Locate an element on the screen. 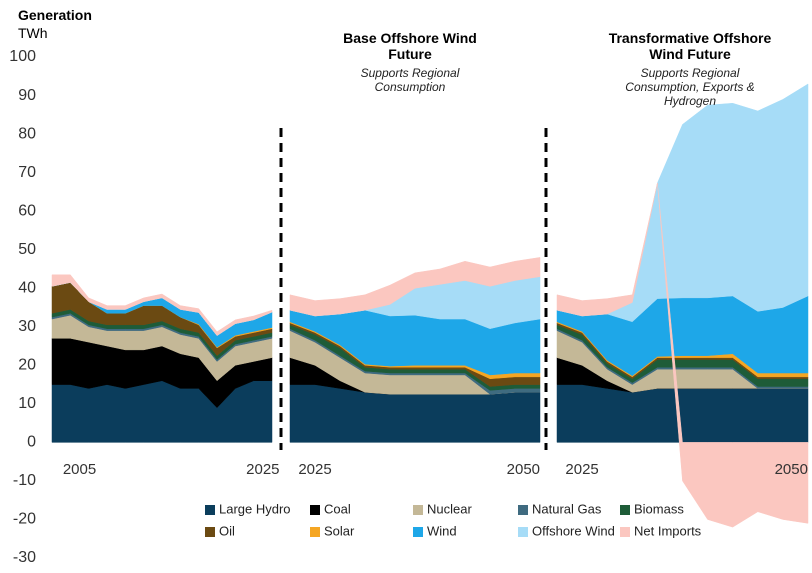 The height and width of the screenshot is (573, 812). y-tick-label: 0 is located at coordinates (31, 442).